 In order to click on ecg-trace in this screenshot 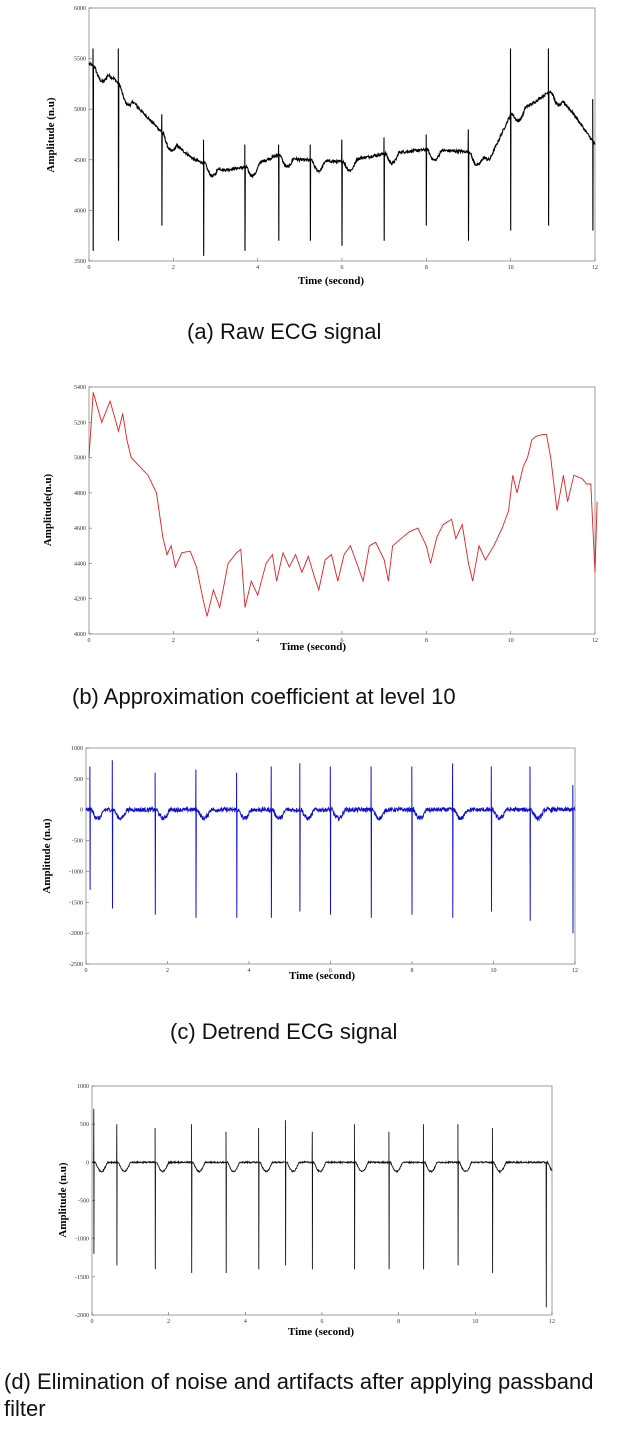, I will do `click(342, 152)`.